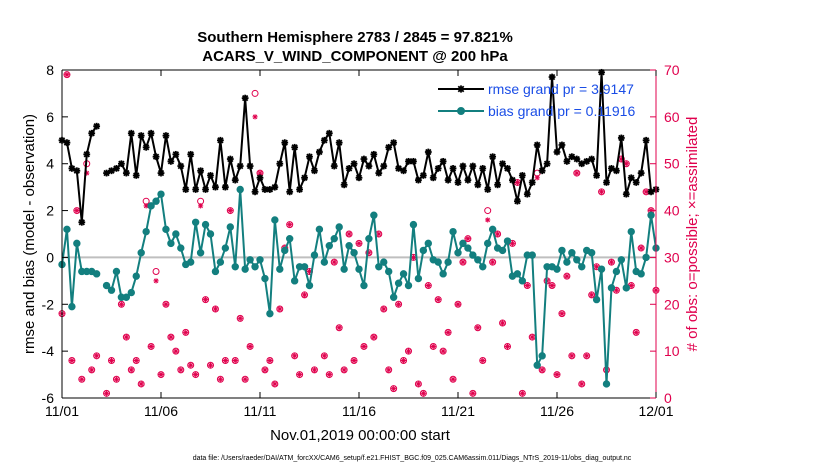 This screenshot has width=830, height=470. I want to click on legend-rmse-star, so click(461, 89).